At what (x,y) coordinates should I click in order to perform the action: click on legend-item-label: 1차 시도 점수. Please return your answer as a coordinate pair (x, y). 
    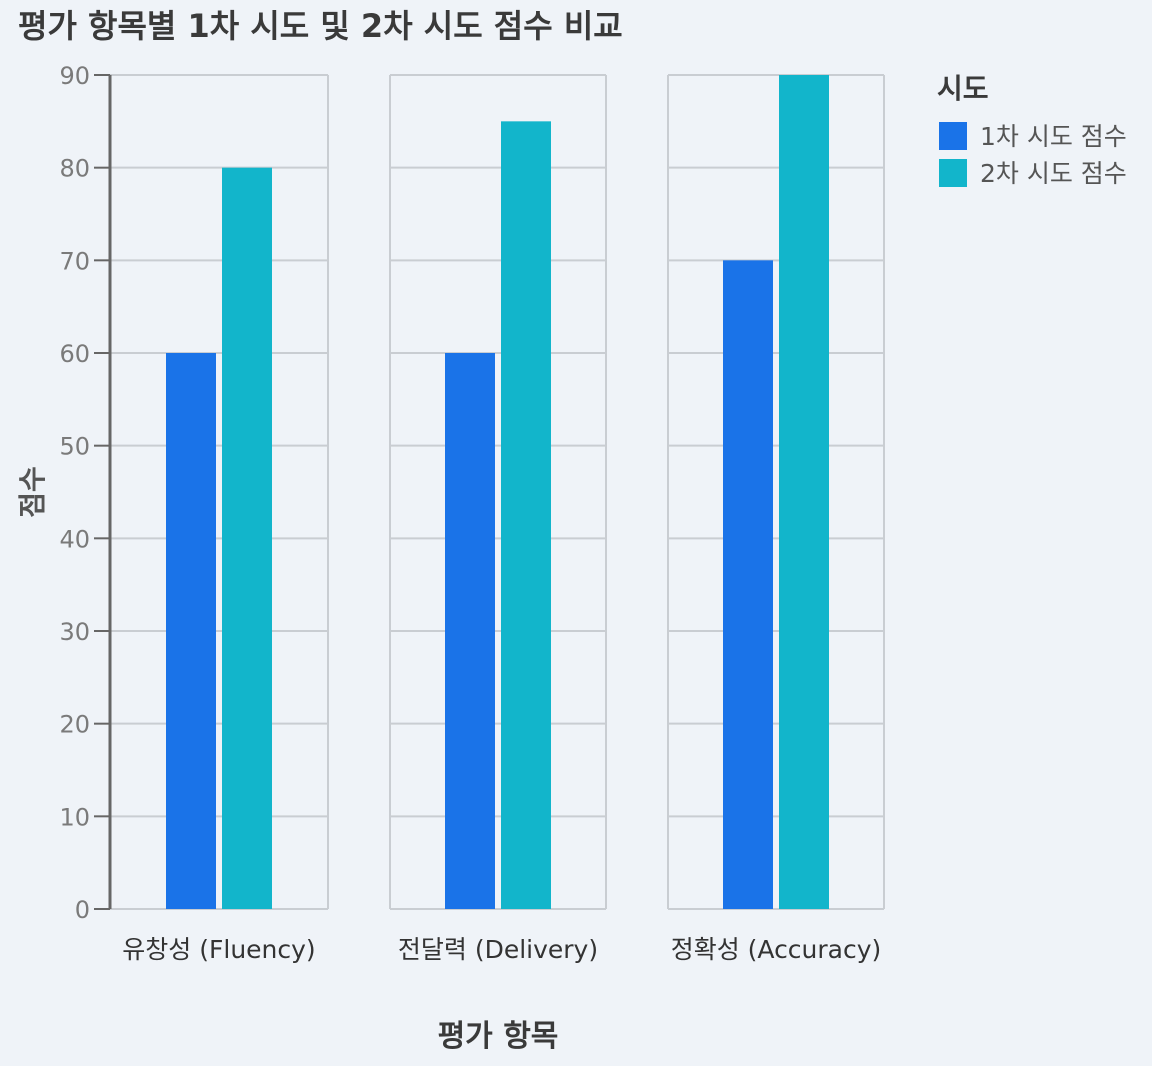
    Looking at the image, I should click on (1053, 136).